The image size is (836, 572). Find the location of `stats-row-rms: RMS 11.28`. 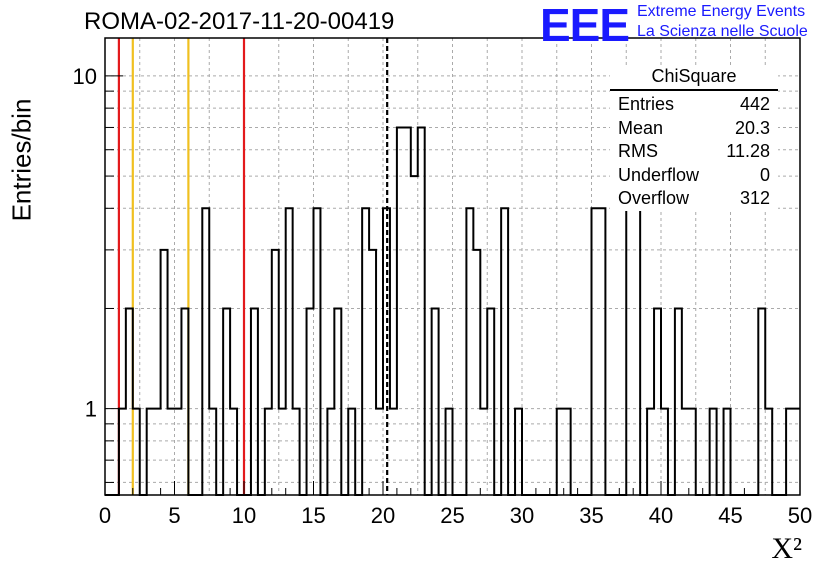

stats-row-rms: RMS 11.28 is located at coordinates (694, 151).